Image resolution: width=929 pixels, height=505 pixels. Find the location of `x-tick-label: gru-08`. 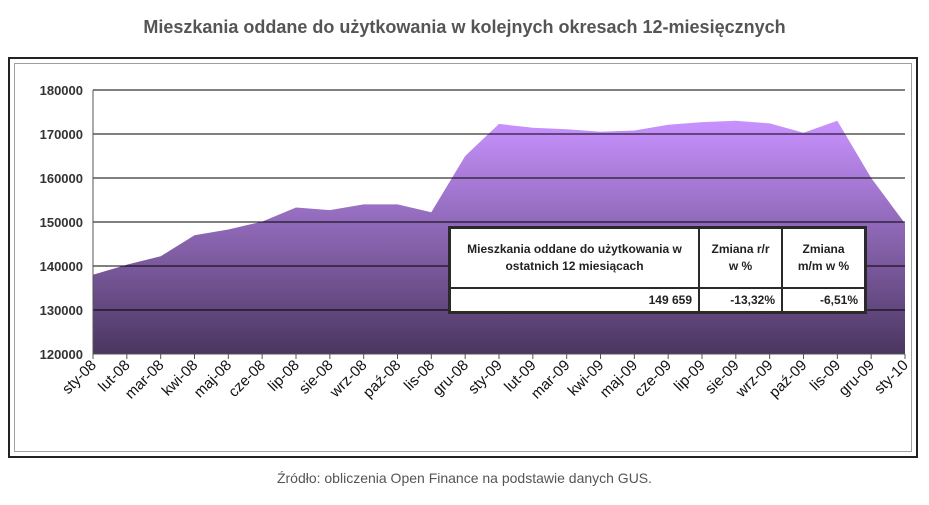

x-tick-label: gru-08 is located at coordinates (450, 378).